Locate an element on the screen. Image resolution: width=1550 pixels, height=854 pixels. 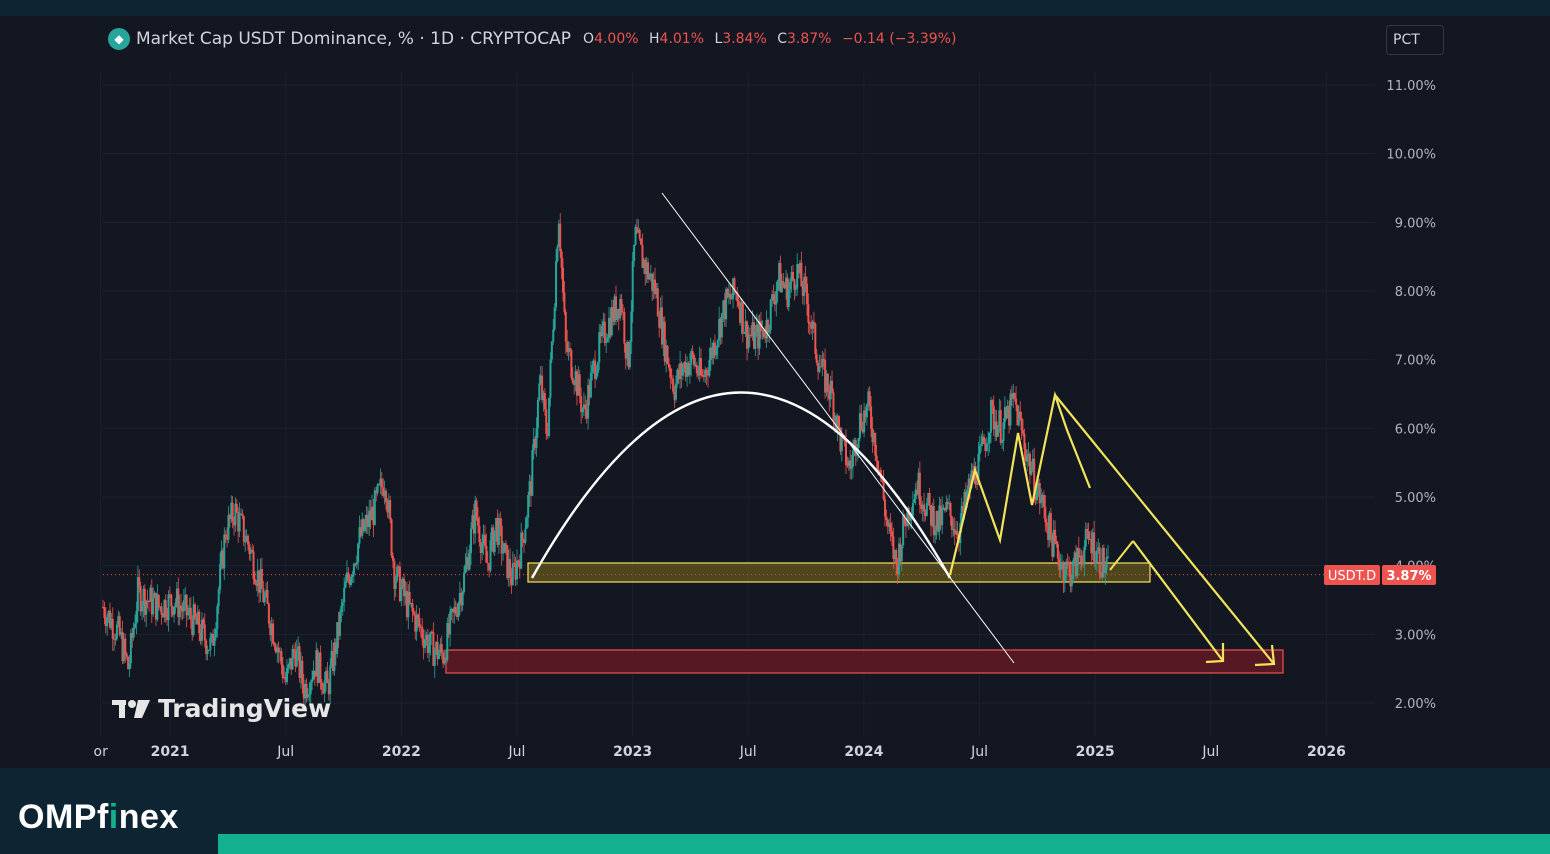
y-tick-label: 3.00% is located at coordinates (1415, 635).